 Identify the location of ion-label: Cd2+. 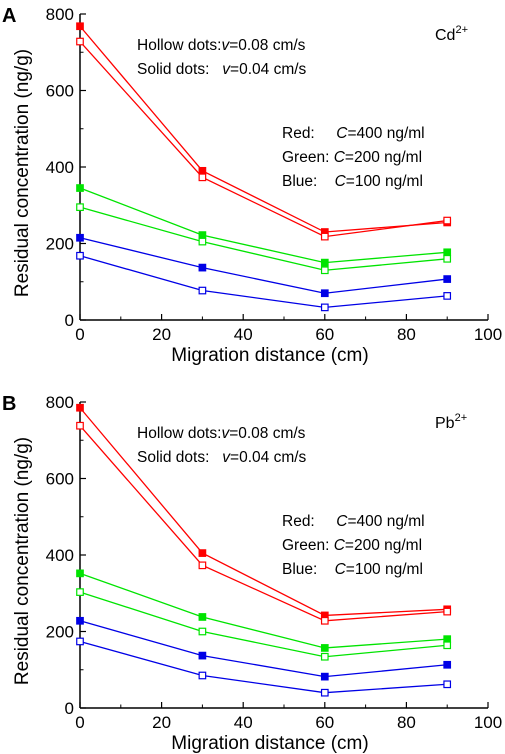
(451, 34).